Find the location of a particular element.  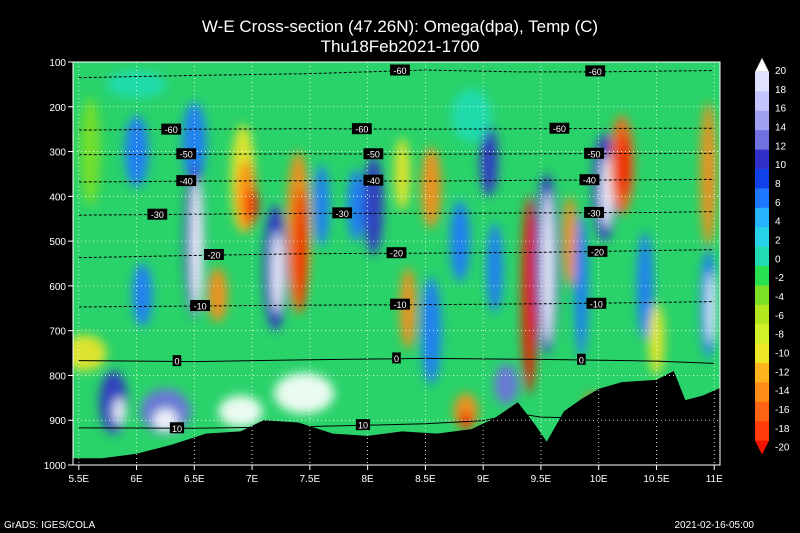

x-tick-label: 6E is located at coordinates (136, 479).